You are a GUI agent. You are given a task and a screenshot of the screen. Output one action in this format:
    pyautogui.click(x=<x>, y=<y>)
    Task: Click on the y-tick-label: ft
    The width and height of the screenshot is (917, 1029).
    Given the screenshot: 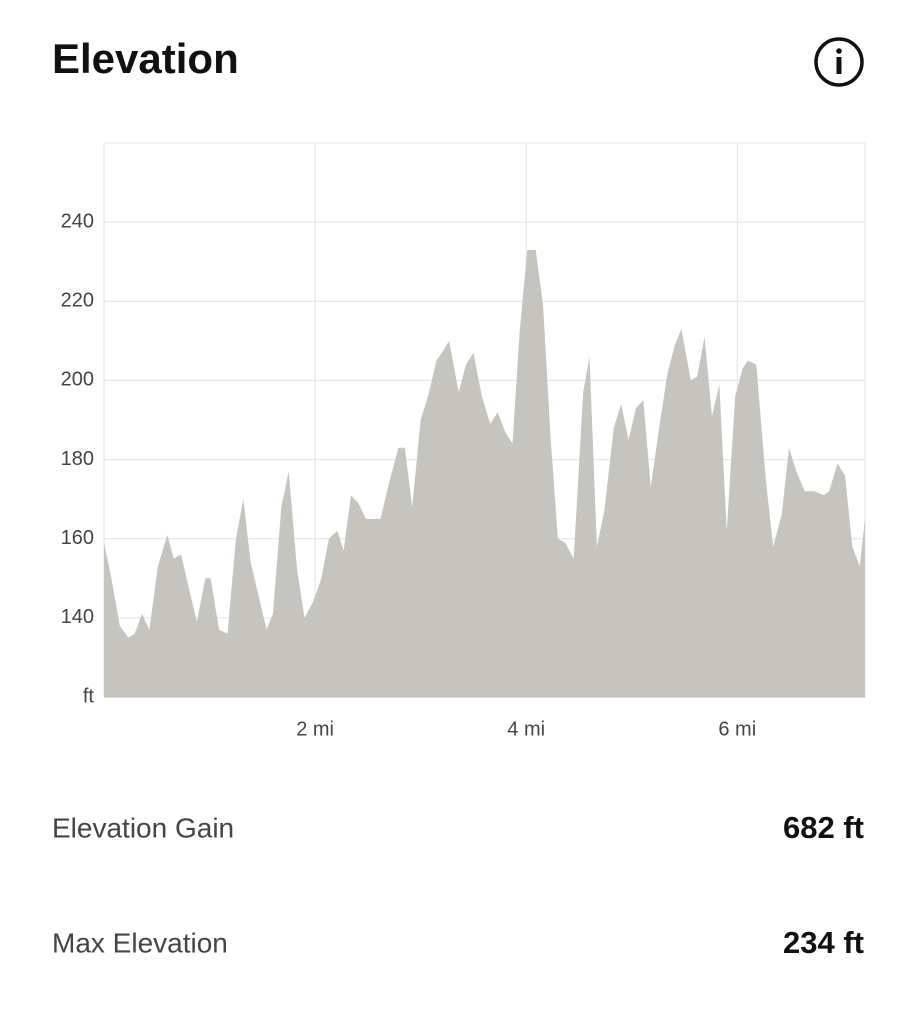 What is the action you would take?
    pyautogui.click(x=89, y=696)
    